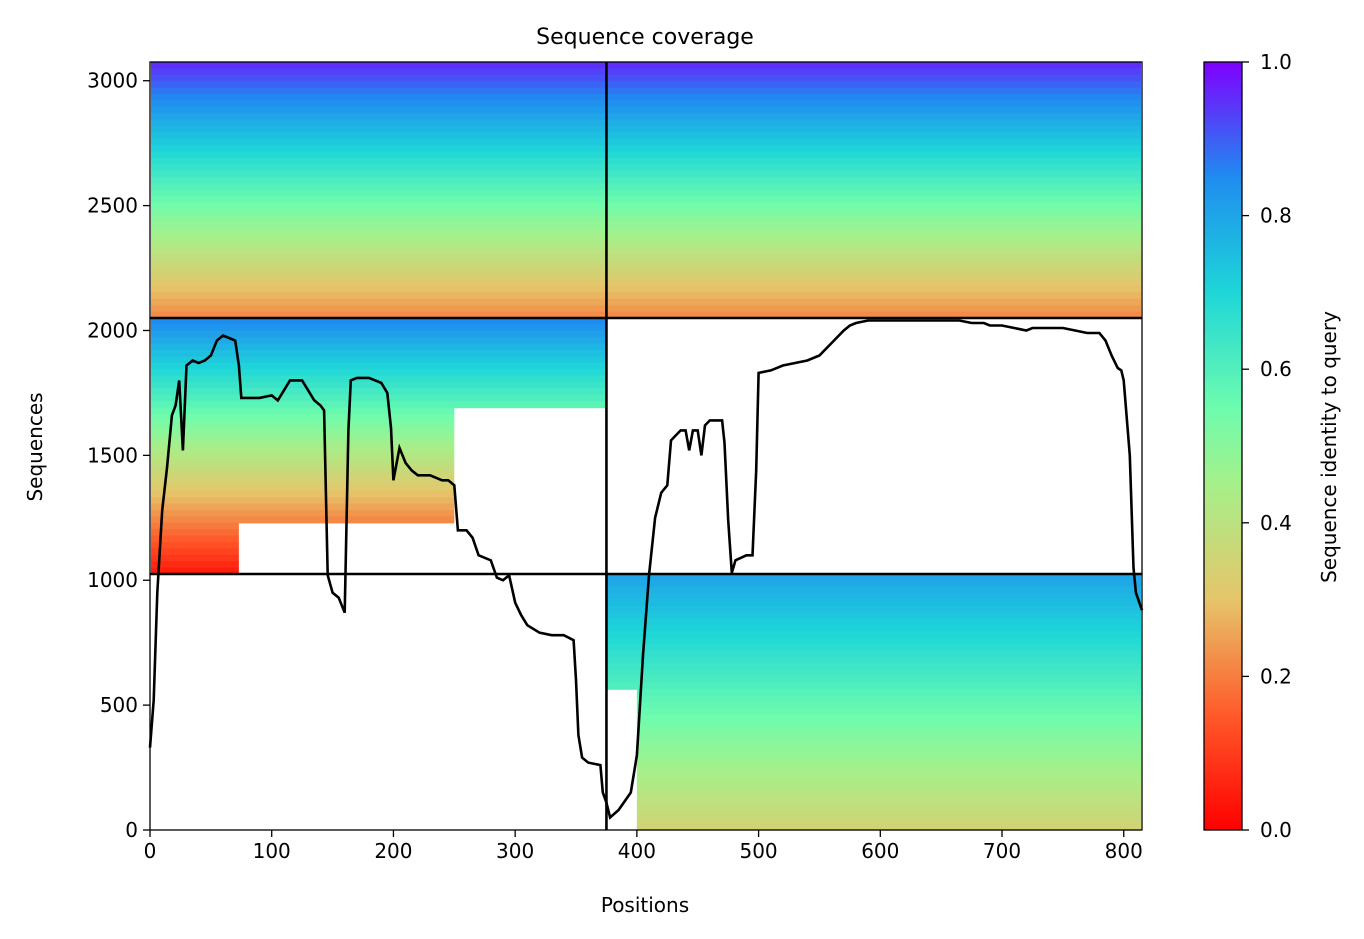 The width and height of the screenshot is (1364, 939). Describe the element at coordinates (1276, 216) in the screenshot. I see `colorbar-tick-label: 0.8` at that location.